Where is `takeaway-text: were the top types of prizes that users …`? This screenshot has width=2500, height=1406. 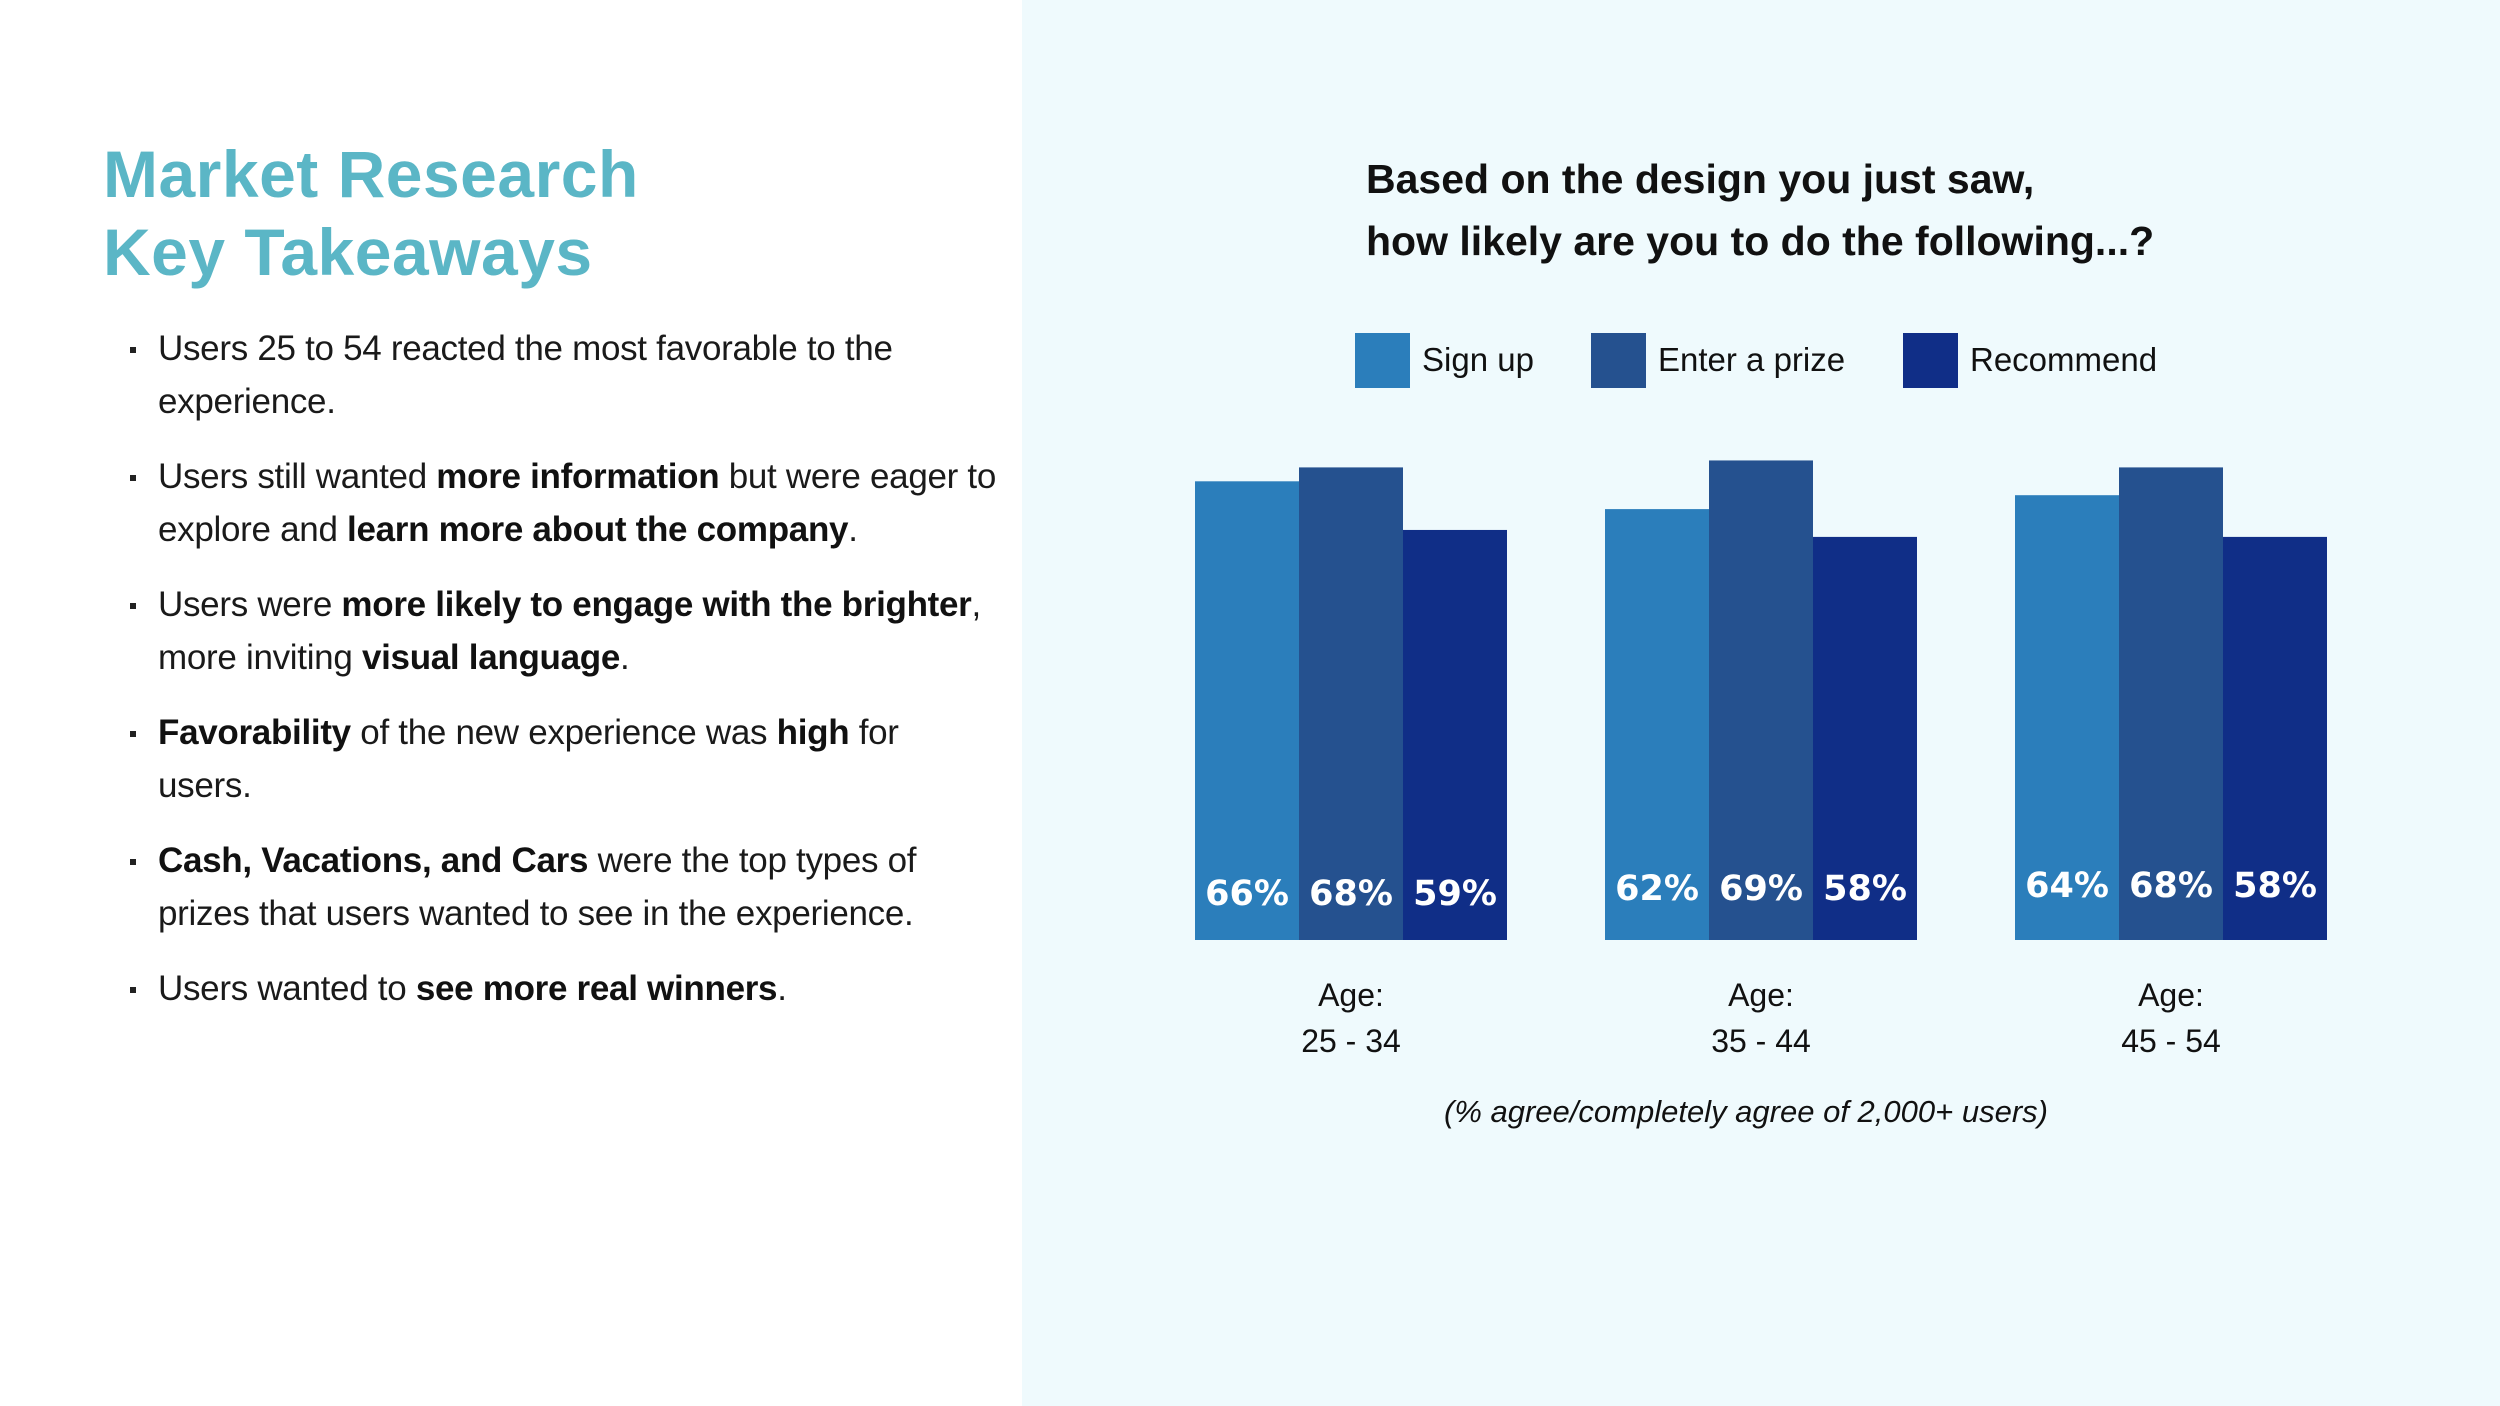 takeaway-text: were the top types of prizes that users … is located at coordinates (537, 887).